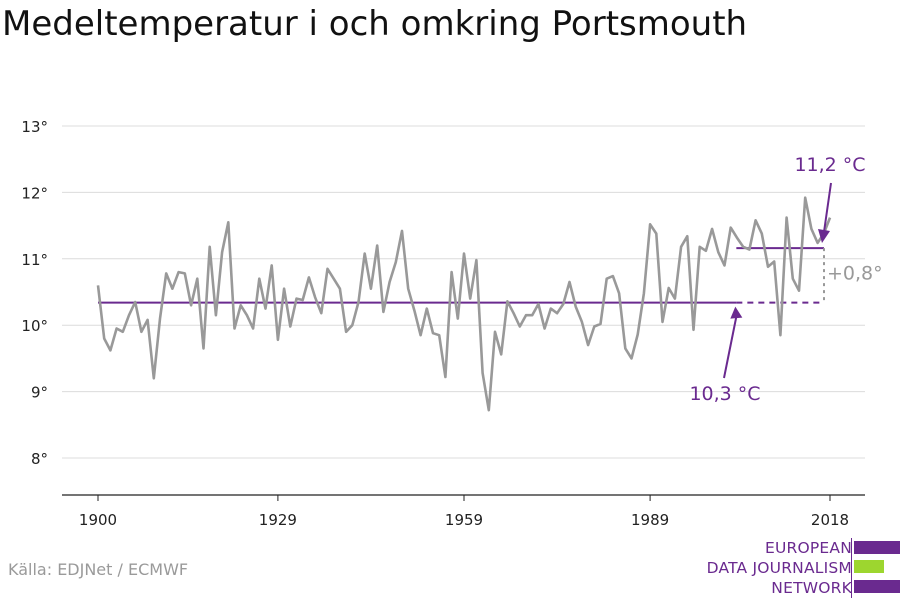 Image resolution: width=900 pixels, height=600 pixels. Describe the element at coordinates (464, 520) in the screenshot. I see `x-tick-label: 1959` at that location.